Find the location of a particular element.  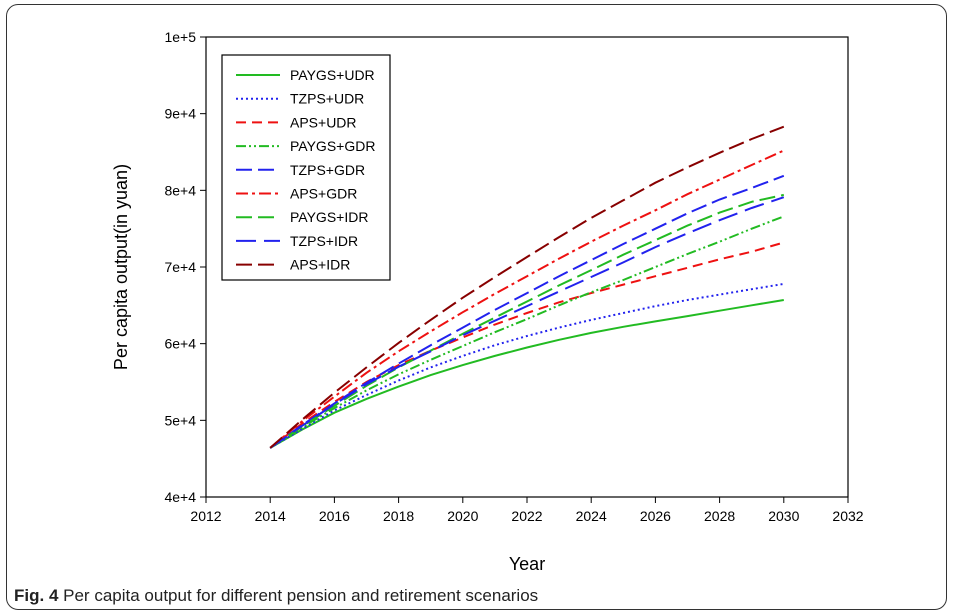

figure-caption-label: Fig. 4 is located at coordinates (36, 595).